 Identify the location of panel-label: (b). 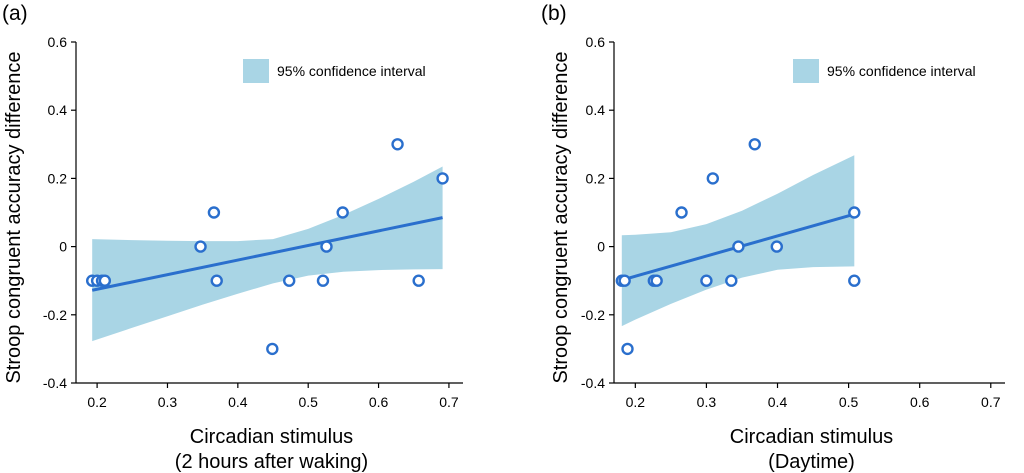
(554, 13).